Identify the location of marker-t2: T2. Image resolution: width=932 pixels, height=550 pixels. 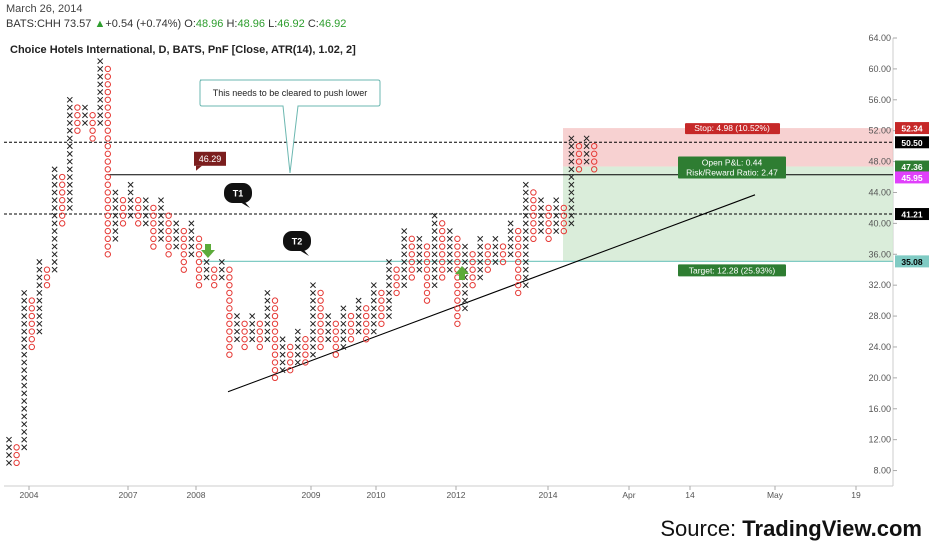
(297, 243).